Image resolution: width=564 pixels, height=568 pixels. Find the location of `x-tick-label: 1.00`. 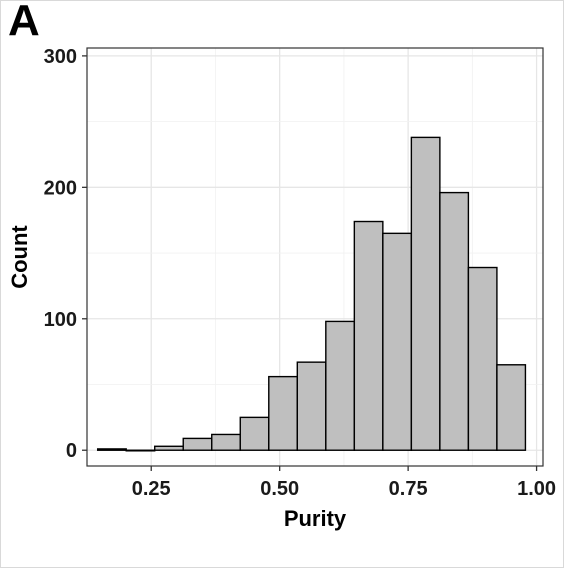

x-tick-label: 1.00 is located at coordinates (536, 489).